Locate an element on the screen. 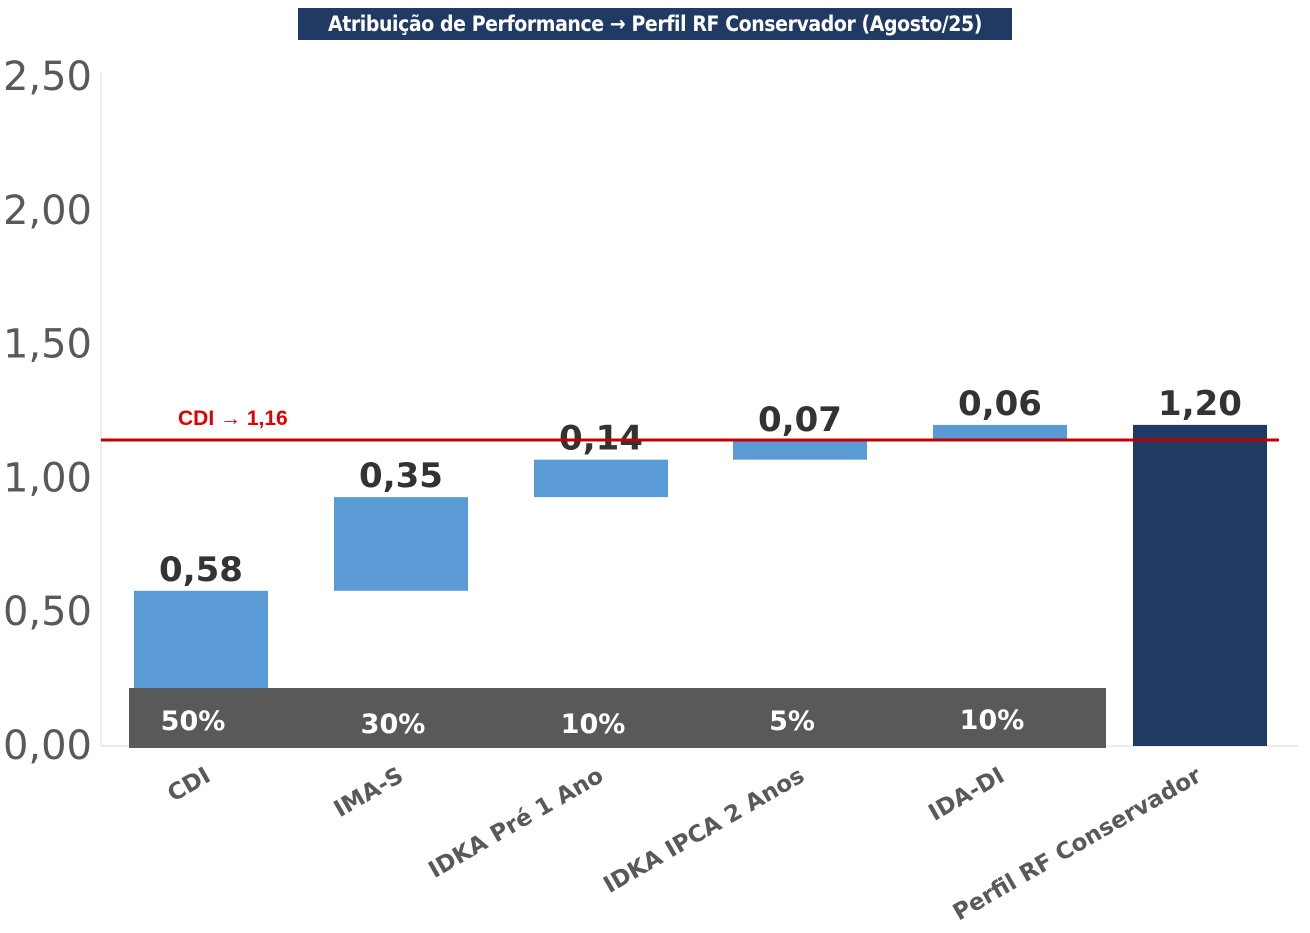  weight-label: 5% is located at coordinates (792, 721).